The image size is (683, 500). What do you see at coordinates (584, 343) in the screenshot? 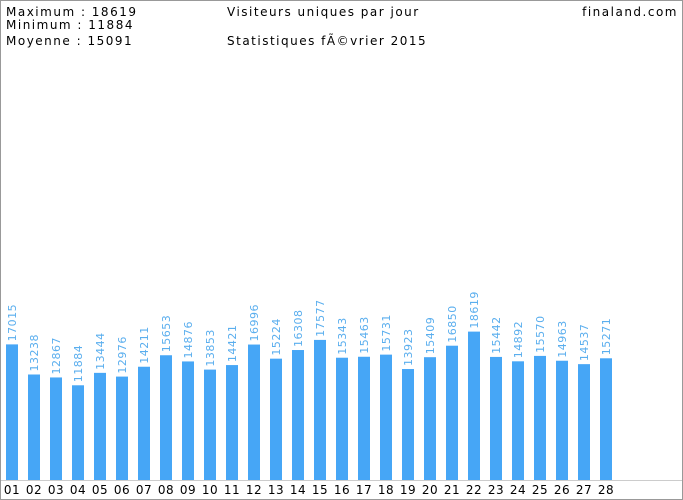
I see `value-label: 14537` at bounding box center [584, 343].